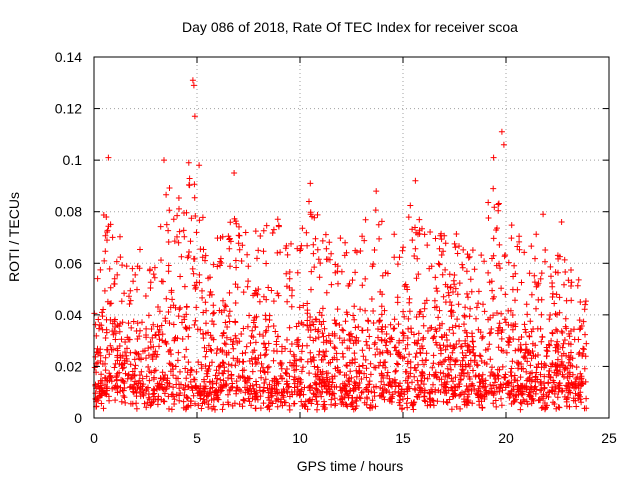 This screenshot has width=640, height=480. What do you see at coordinates (14, 237) in the screenshot?
I see `y-axis-label: ROTI / TECUs` at bounding box center [14, 237].